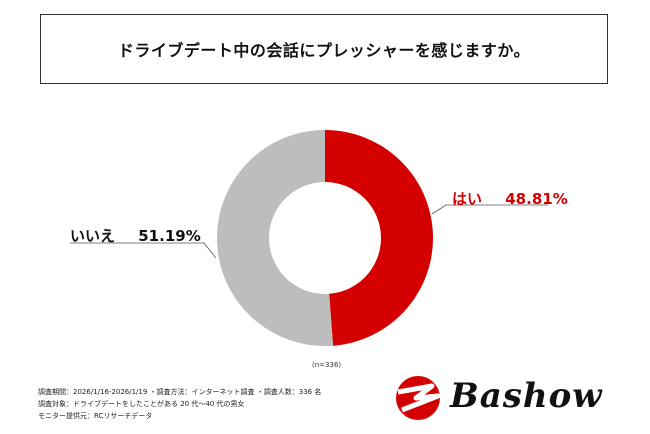 Image resolution: width=650 pixels, height=434 pixels. I want to click on label-yes: はい 48.81%, so click(510, 198).